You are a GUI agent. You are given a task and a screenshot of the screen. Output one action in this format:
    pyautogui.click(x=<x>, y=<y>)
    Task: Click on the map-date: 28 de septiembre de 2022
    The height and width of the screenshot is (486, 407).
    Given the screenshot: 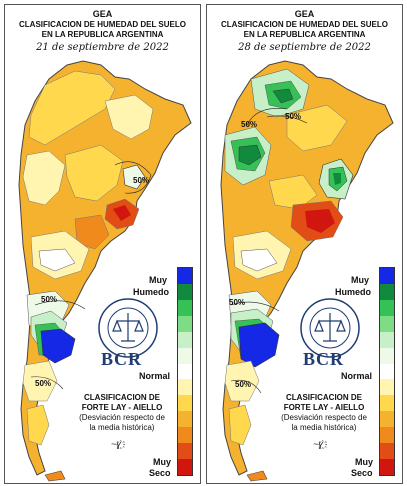 What is the action you would take?
    pyautogui.click(x=304, y=47)
    